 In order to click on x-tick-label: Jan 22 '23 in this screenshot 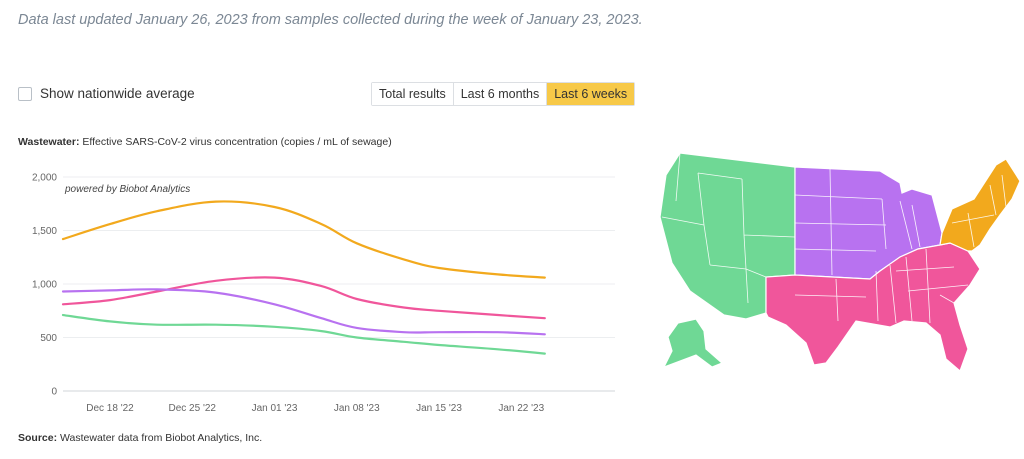, I will do `click(521, 408)`.